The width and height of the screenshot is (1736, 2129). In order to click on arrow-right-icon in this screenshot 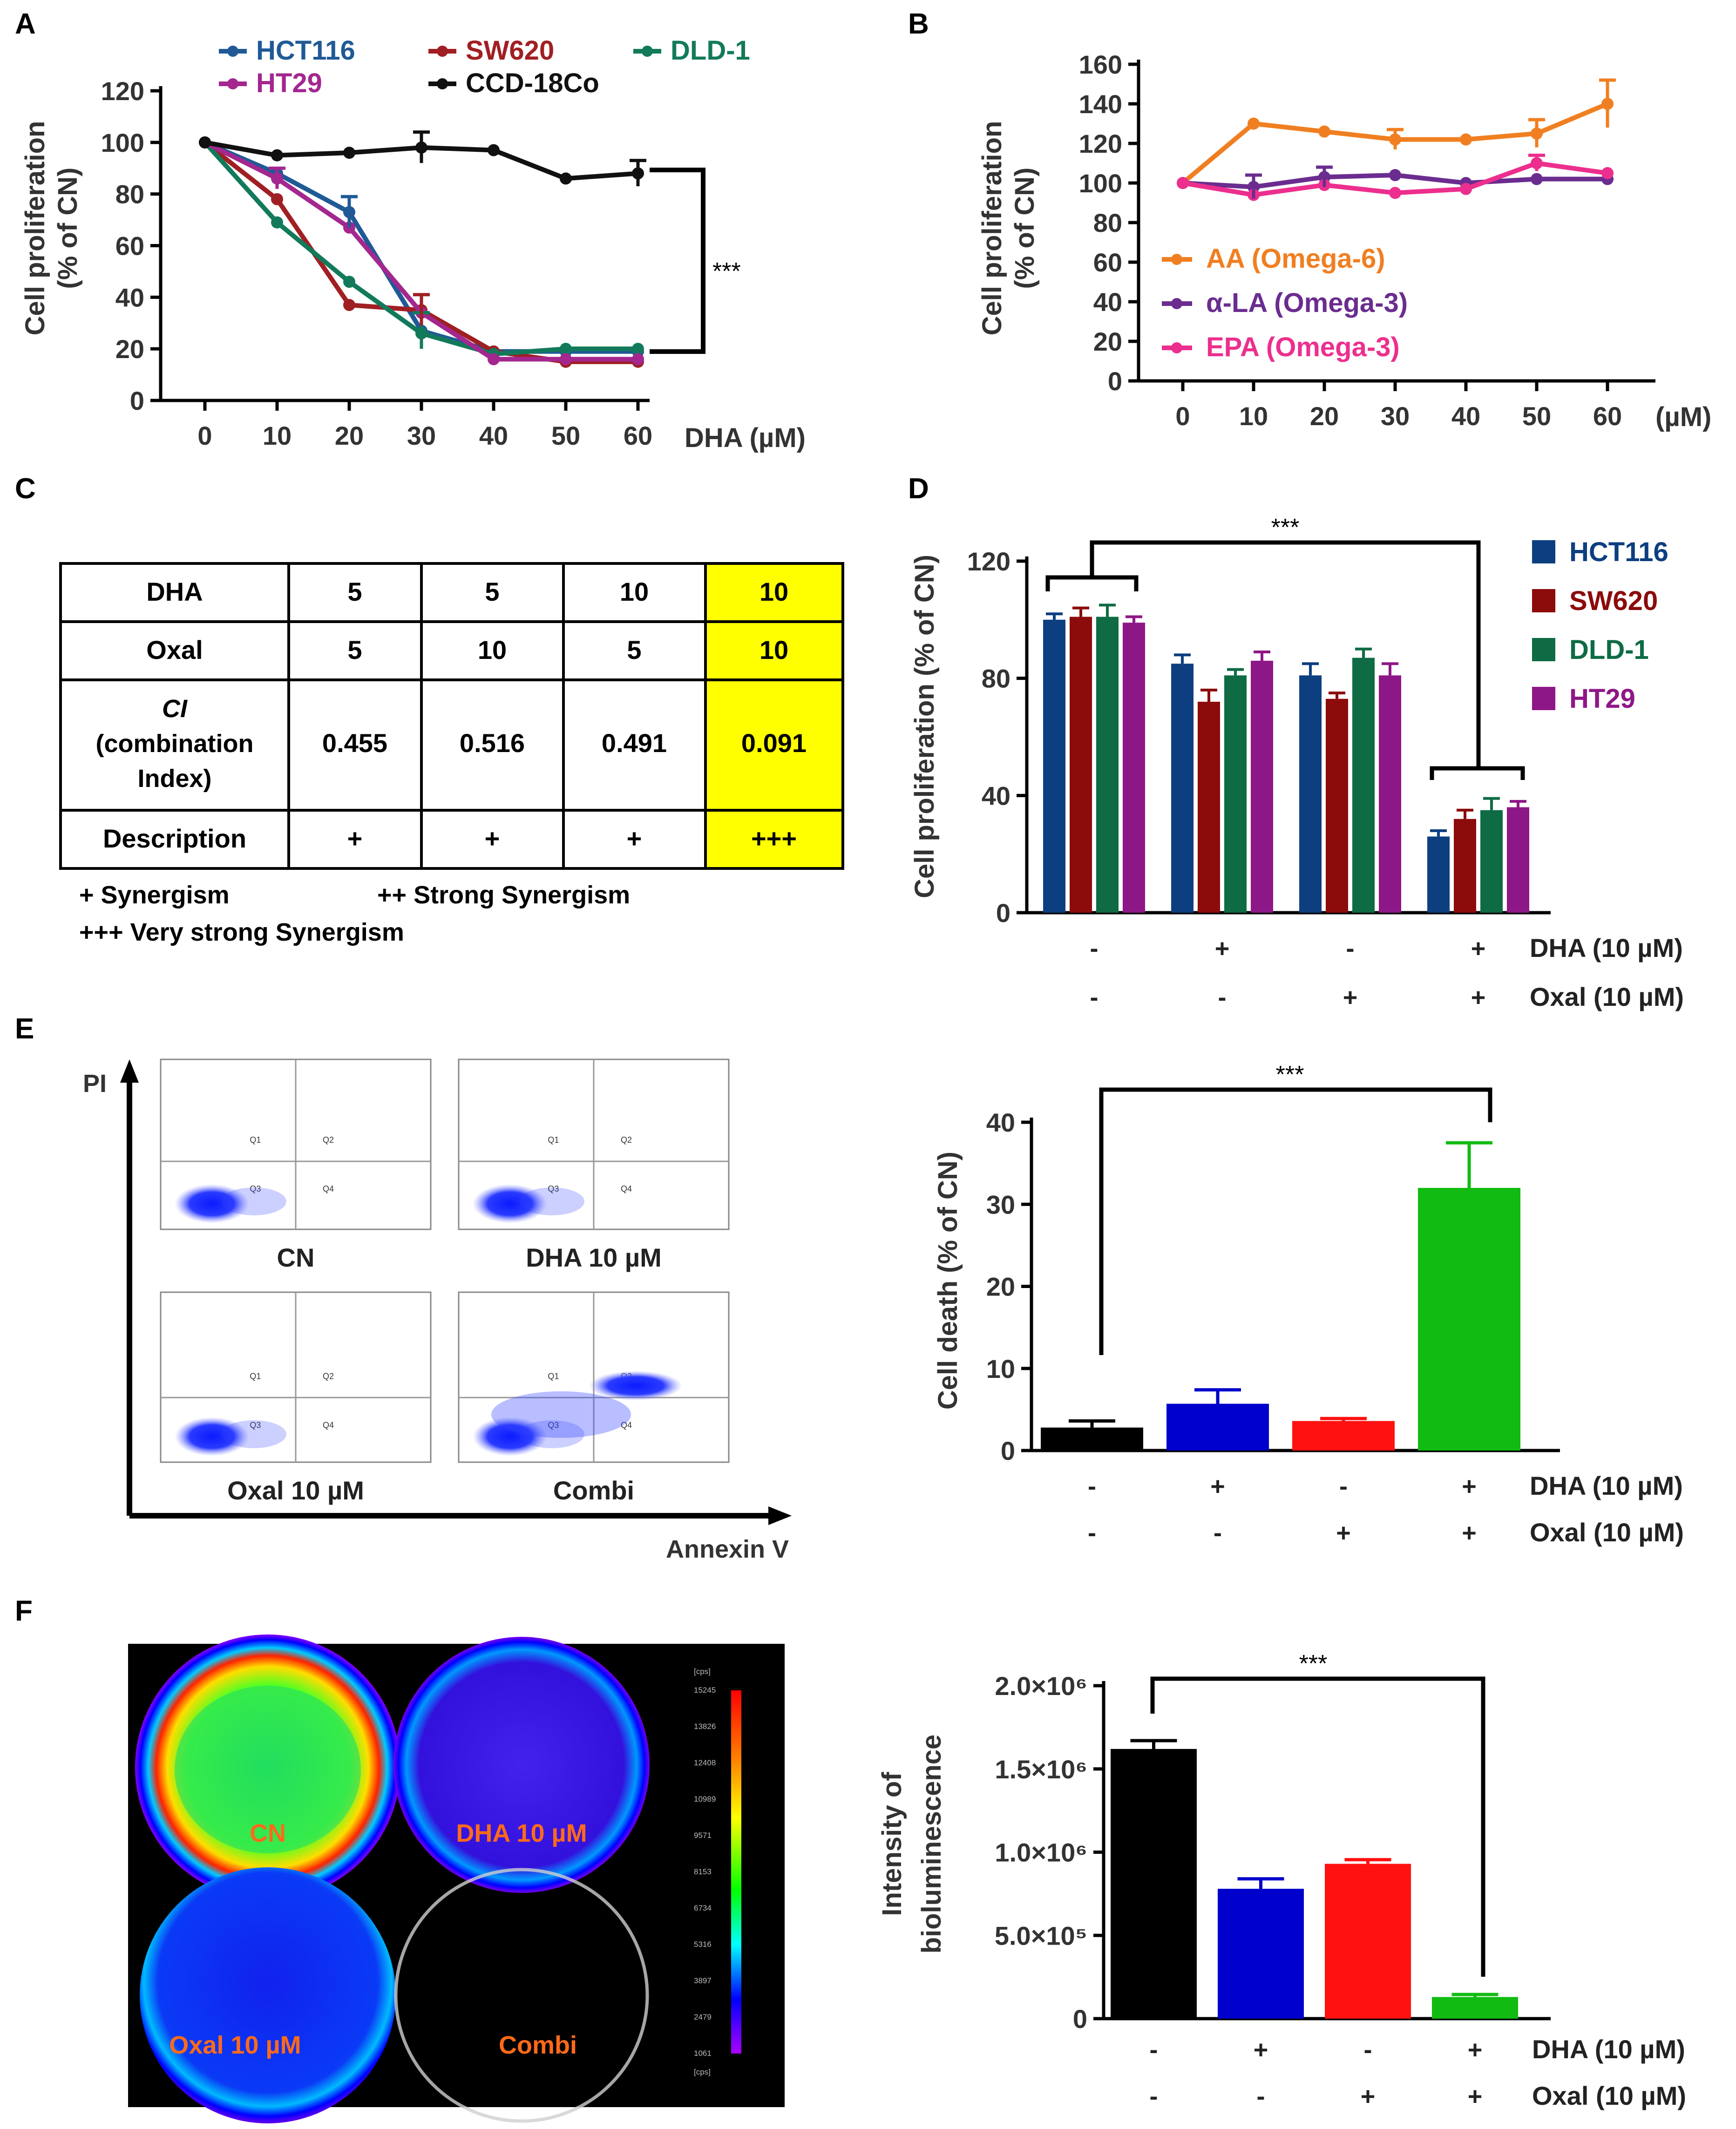, I will do `click(780, 1515)`.